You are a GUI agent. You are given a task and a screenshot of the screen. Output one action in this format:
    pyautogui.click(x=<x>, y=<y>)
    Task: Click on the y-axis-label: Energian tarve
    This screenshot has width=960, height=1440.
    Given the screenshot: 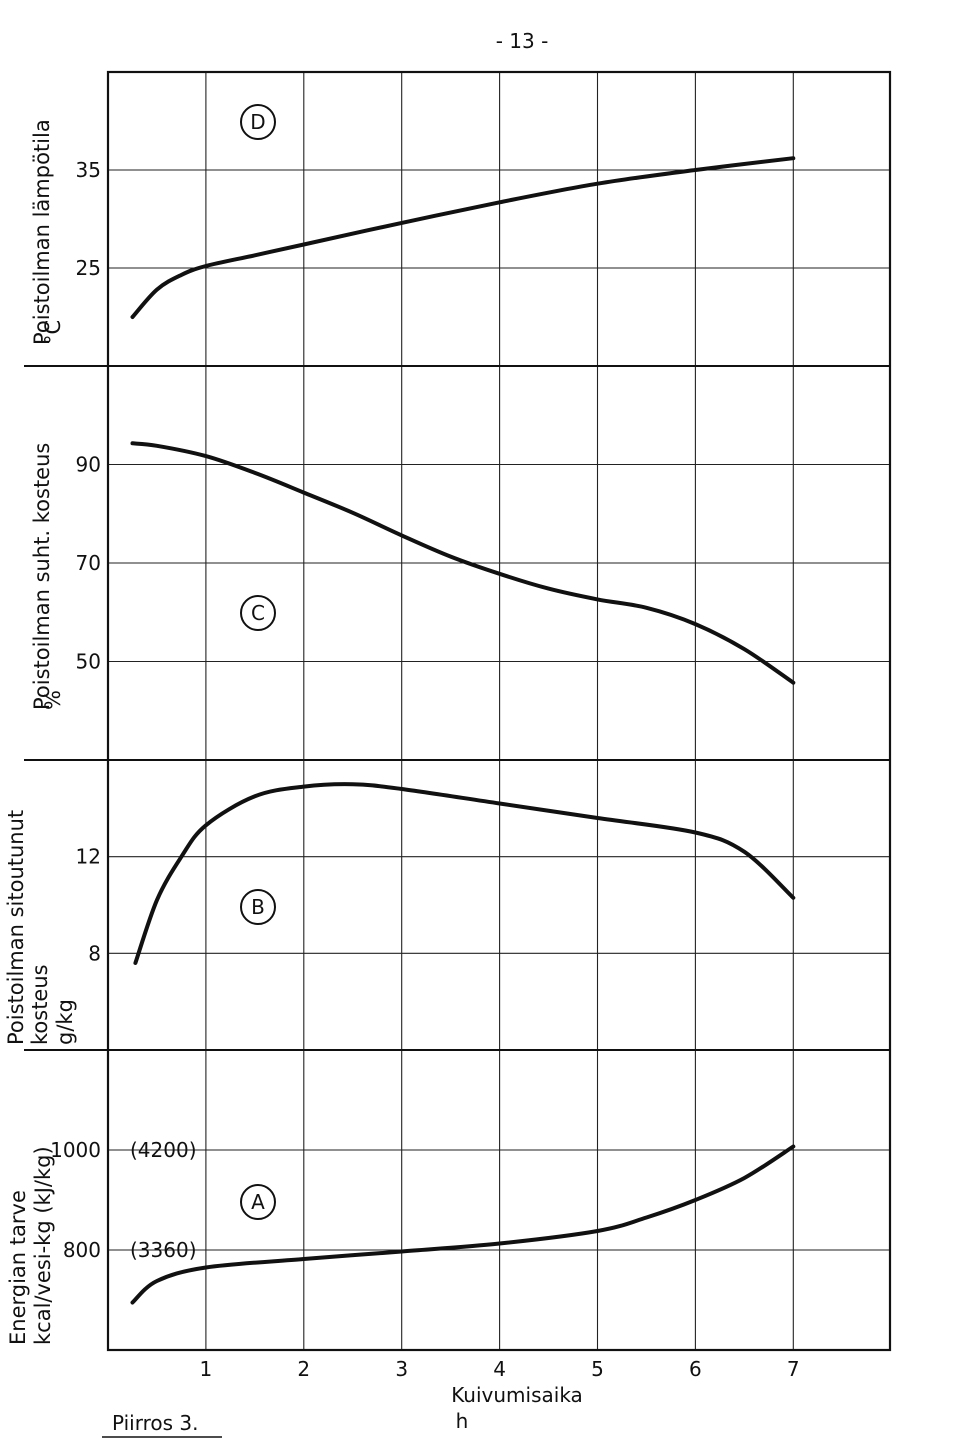 What is the action you would take?
    pyautogui.click(x=18, y=1267)
    